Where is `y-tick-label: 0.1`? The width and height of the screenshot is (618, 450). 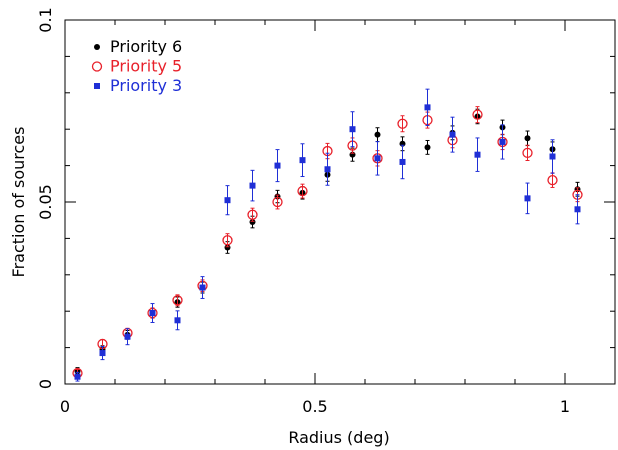 y-tick-label: 0.1 is located at coordinates (45, 19).